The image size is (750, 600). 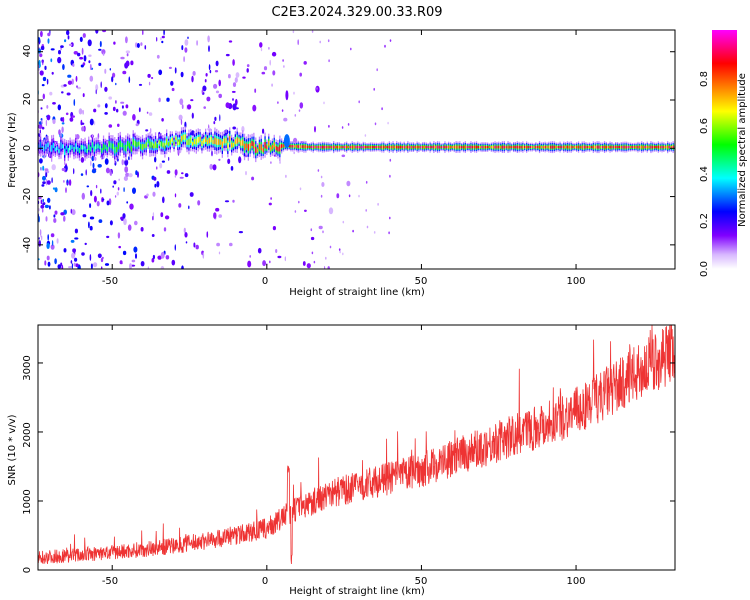 I want to click on snr-ylabel: SNR (10 * v/v), so click(x=12, y=449).